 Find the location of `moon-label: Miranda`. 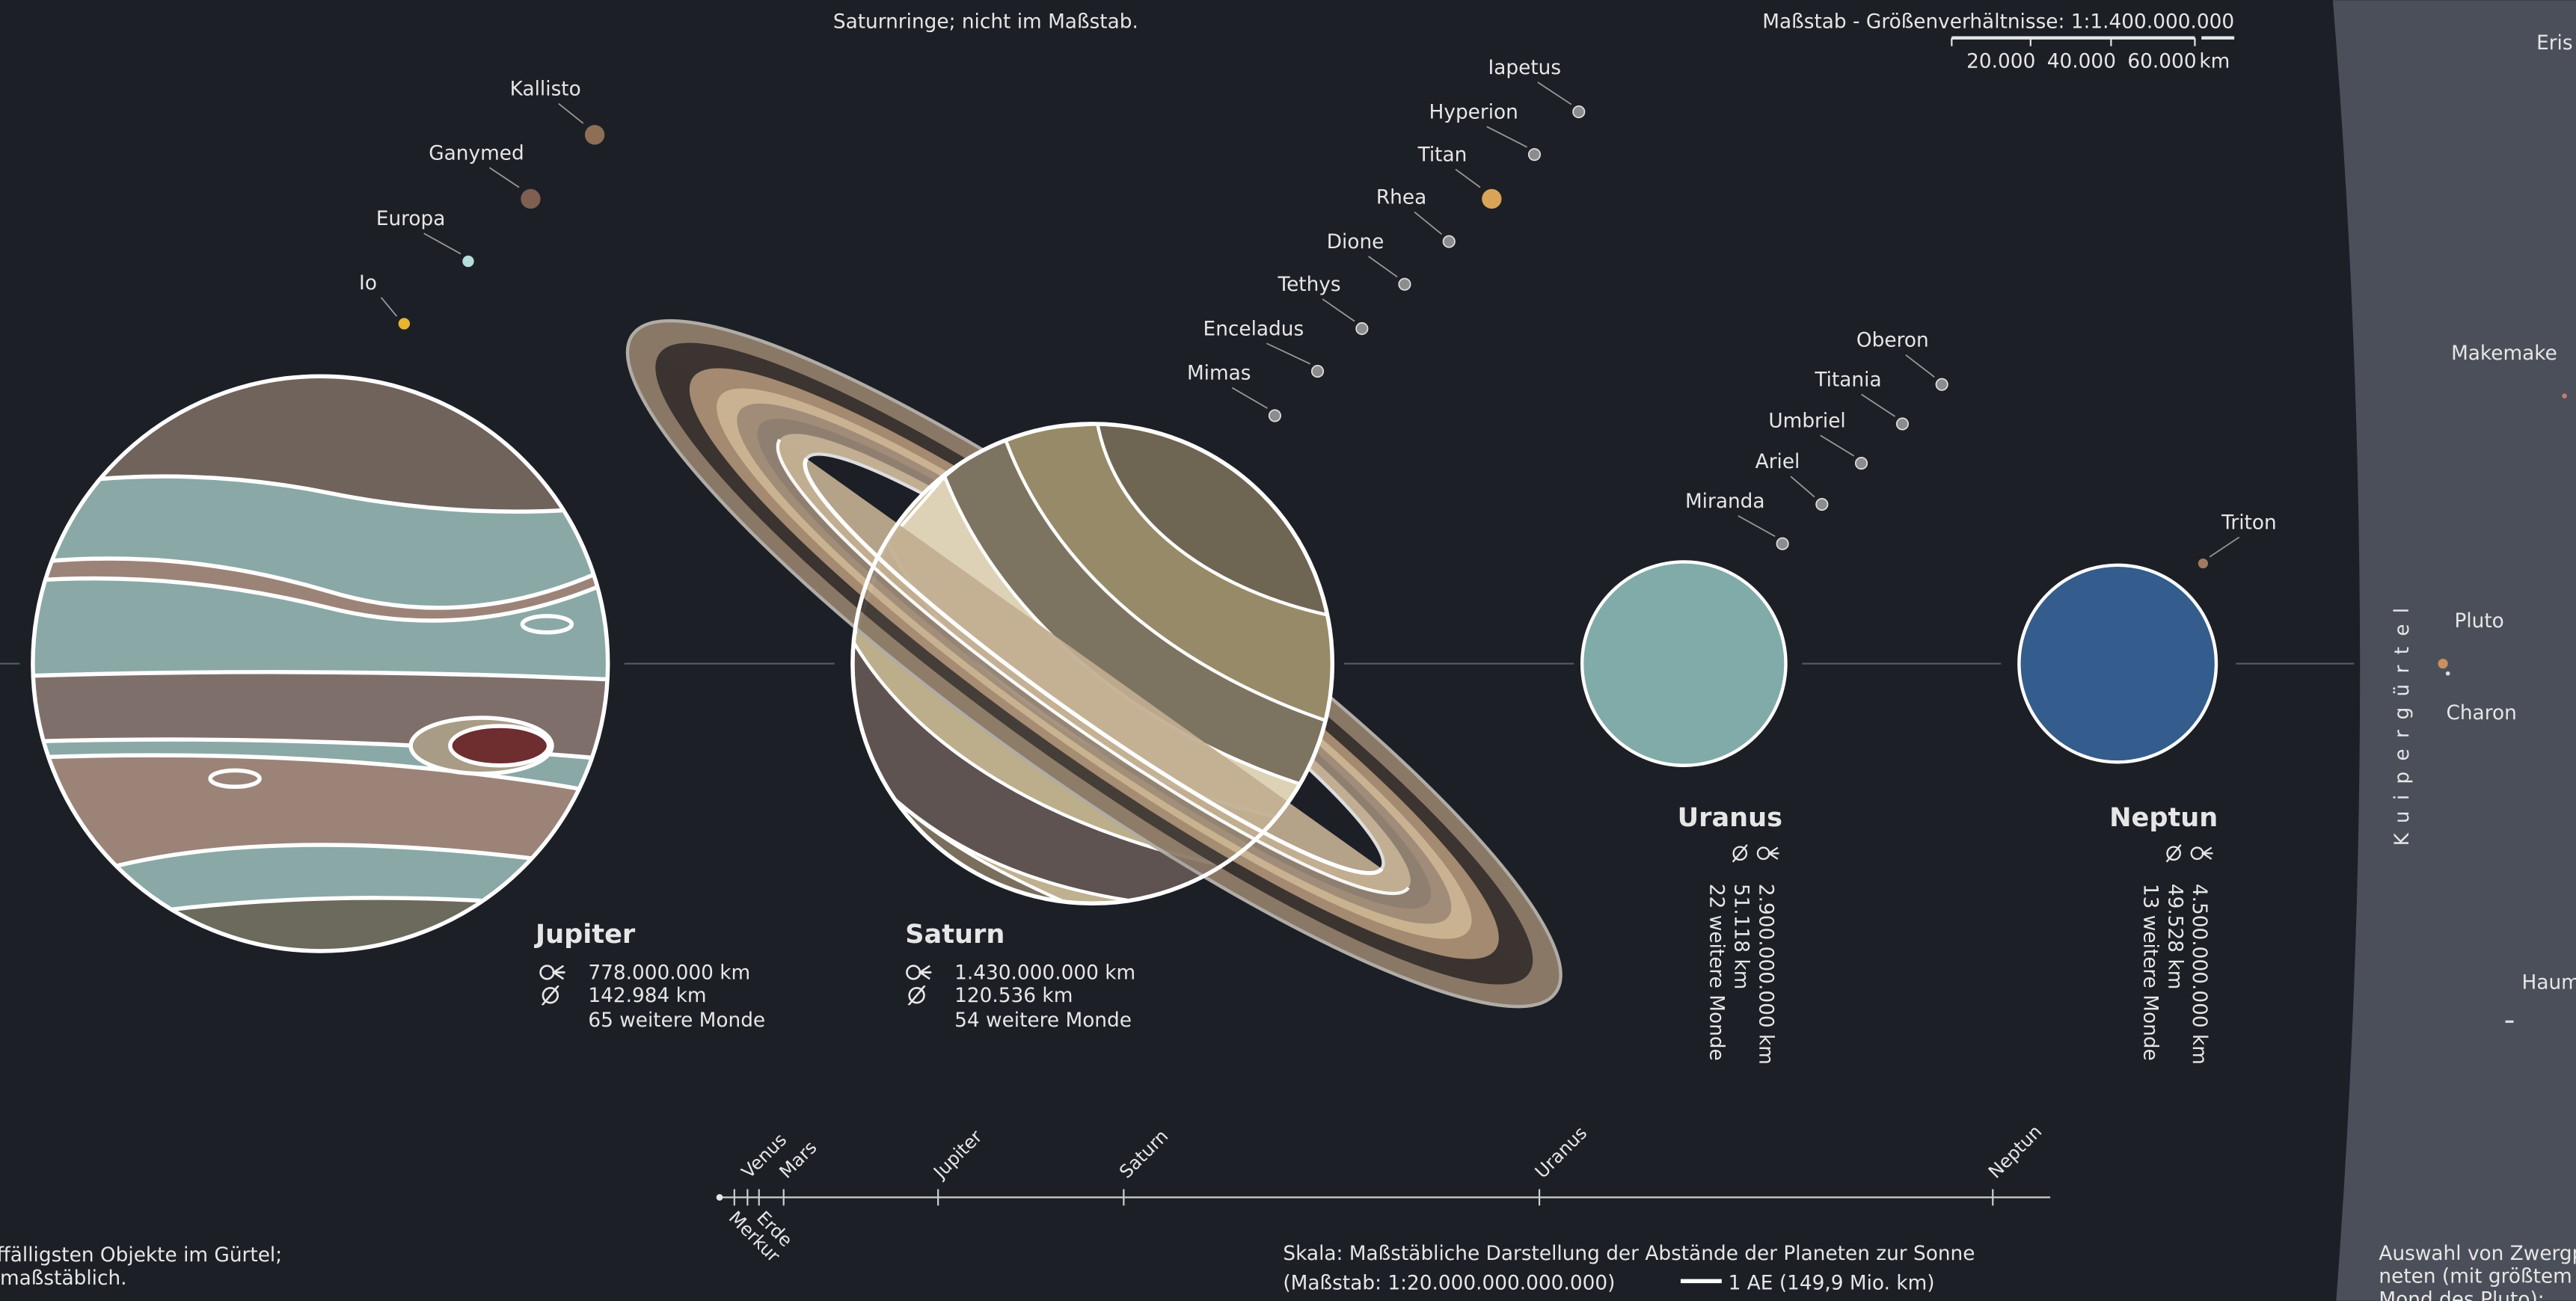

moon-label: Miranda is located at coordinates (1725, 501).